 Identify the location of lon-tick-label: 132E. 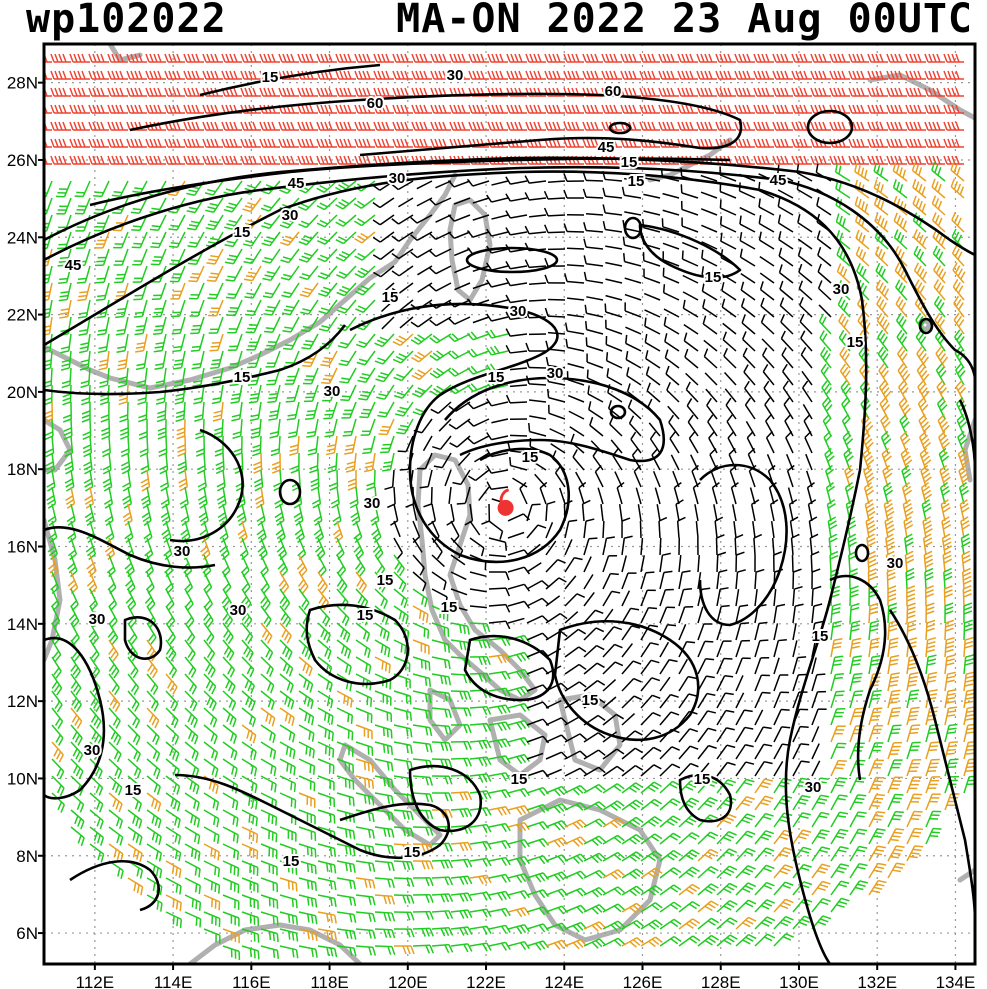
(877, 981).